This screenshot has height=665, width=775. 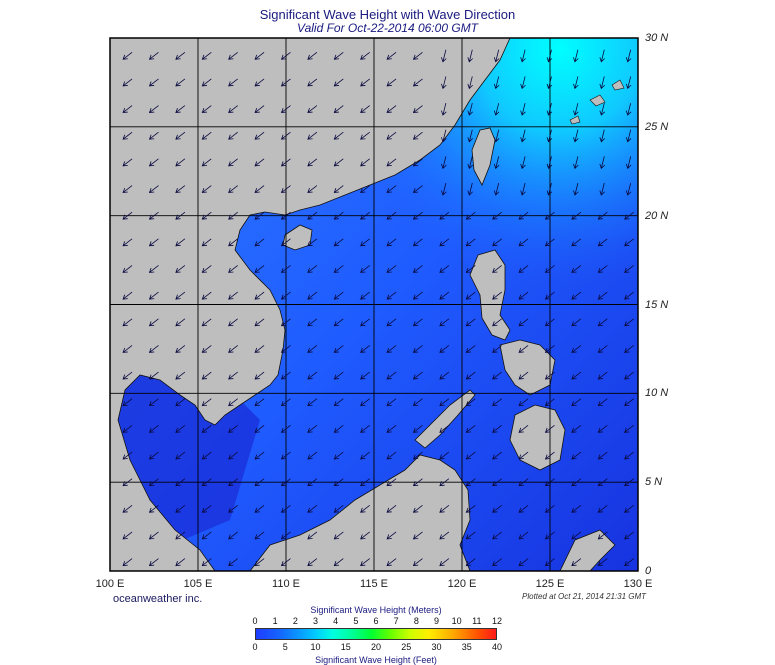 I want to click on mindanao-island, so click(x=537, y=437).